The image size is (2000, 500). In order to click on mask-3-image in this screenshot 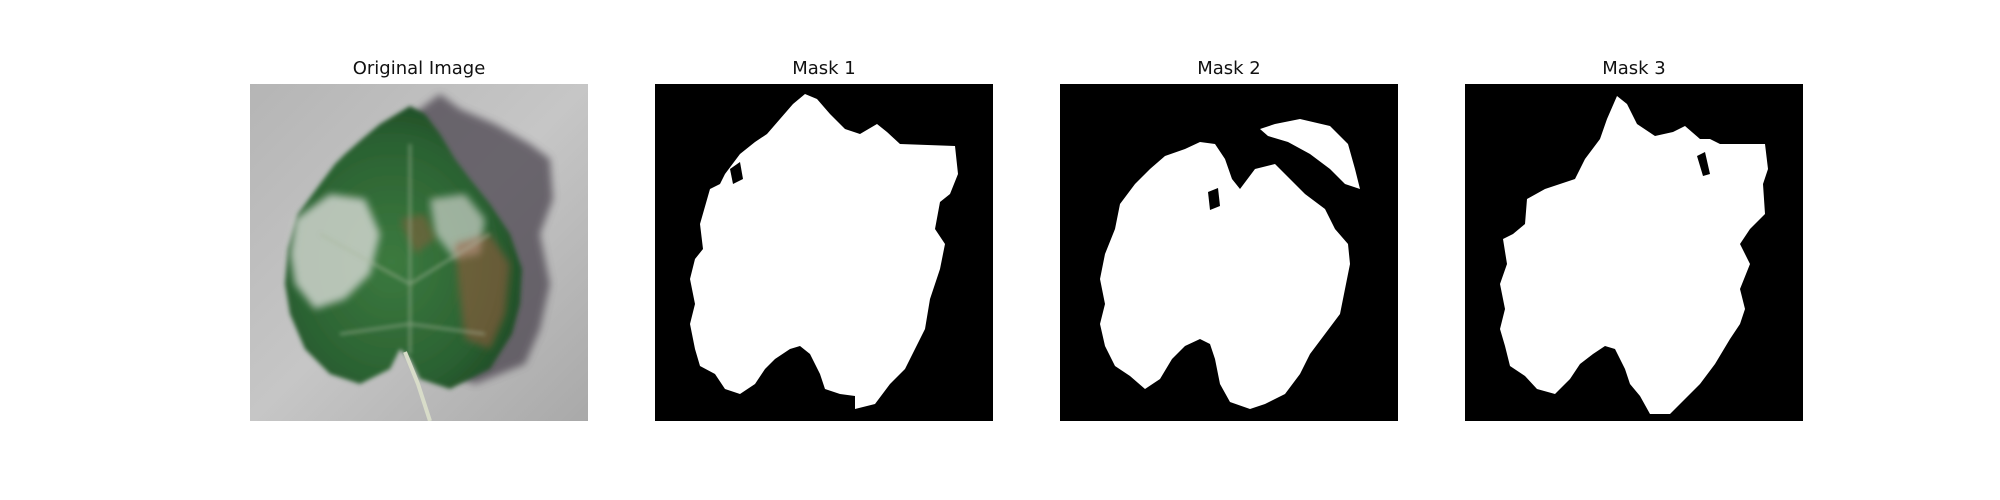, I will do `click(1634, 252)`.